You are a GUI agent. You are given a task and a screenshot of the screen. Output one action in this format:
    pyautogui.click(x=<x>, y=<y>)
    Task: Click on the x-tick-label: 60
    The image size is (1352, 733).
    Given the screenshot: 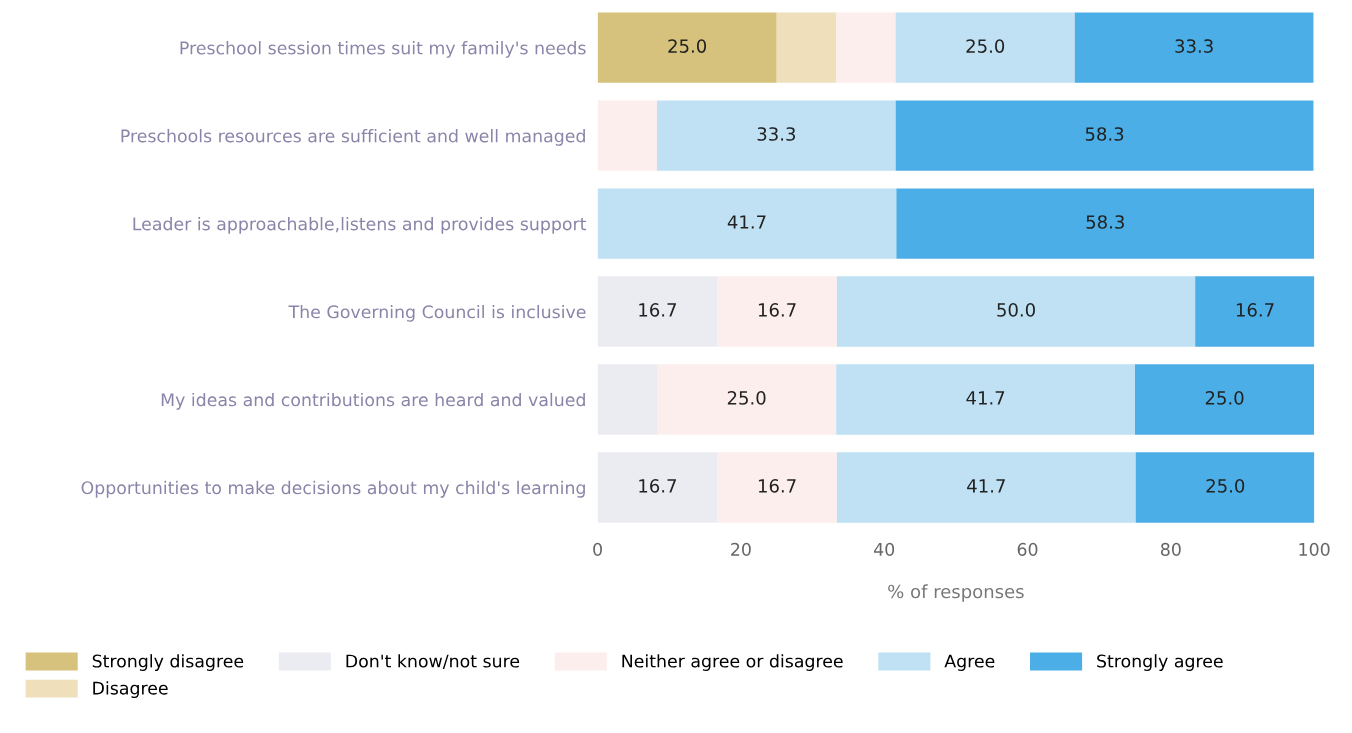 What is the action you would take?
    pyautogui.click(x=1027, y=549)
    